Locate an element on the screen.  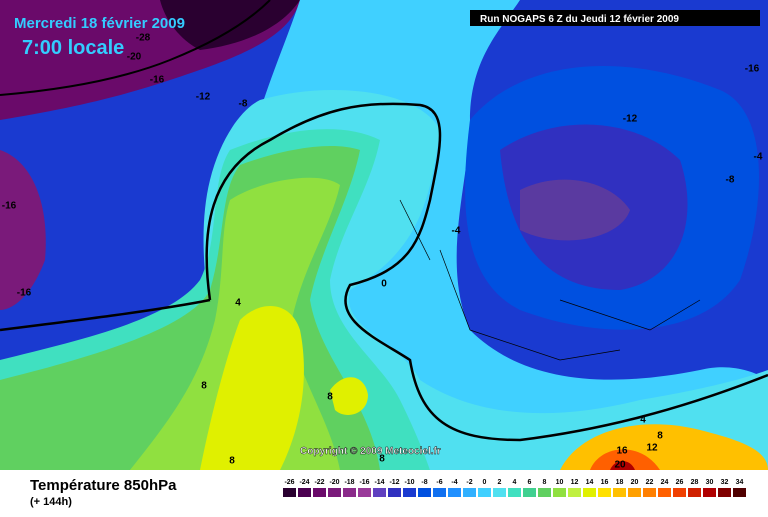
footer-title: Température 850hPa is located at coordinates (103, 485).